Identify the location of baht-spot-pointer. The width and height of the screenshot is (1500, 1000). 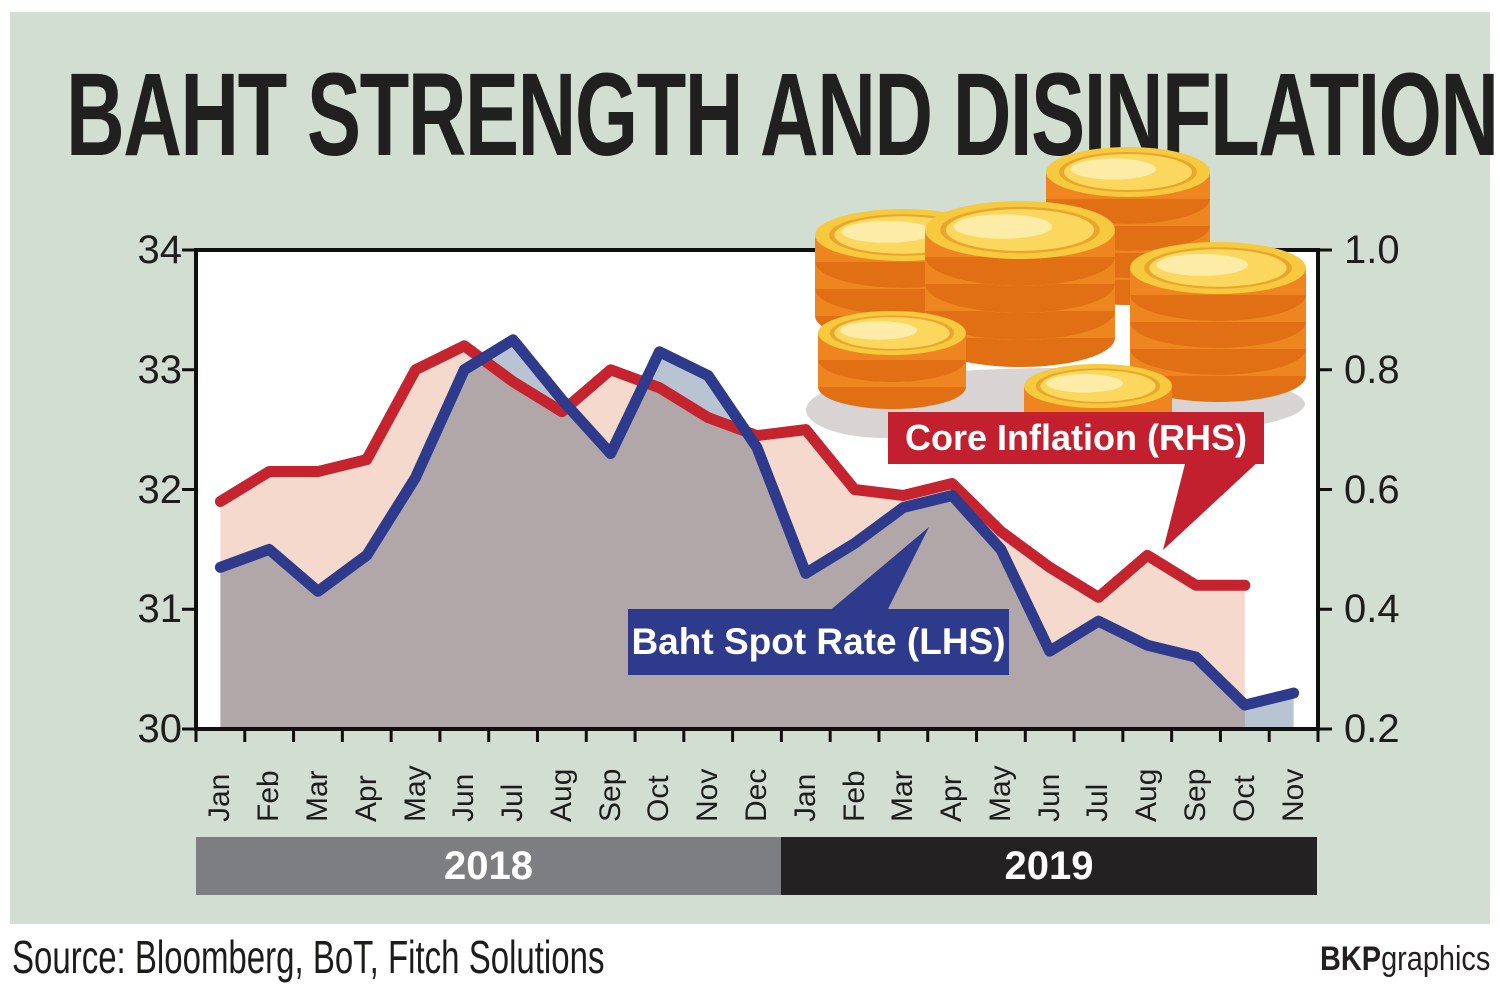
(878, 570).